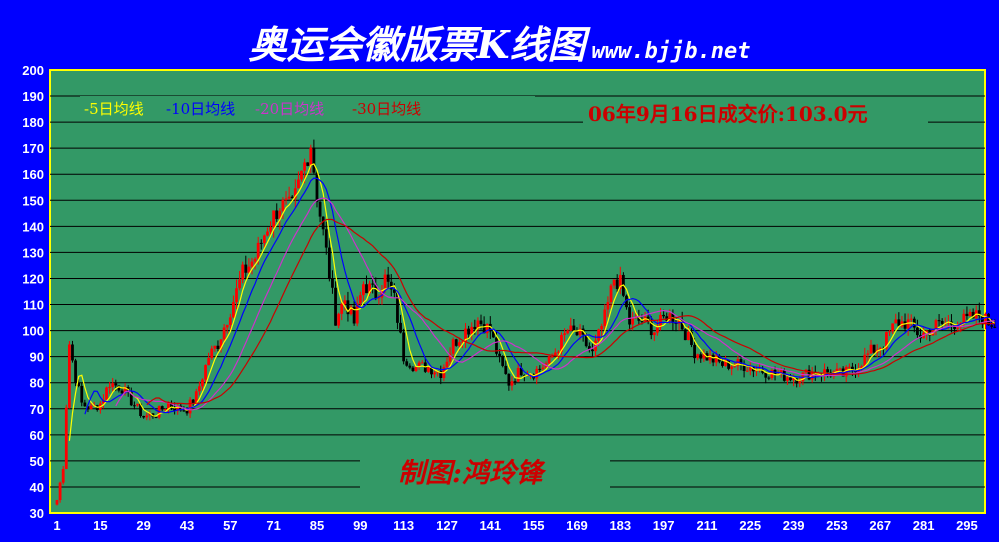  What do you see at coordinates (33, 174) in the screenshot?
I see `y-tick-label: 160` at bounding box center [33, 174].